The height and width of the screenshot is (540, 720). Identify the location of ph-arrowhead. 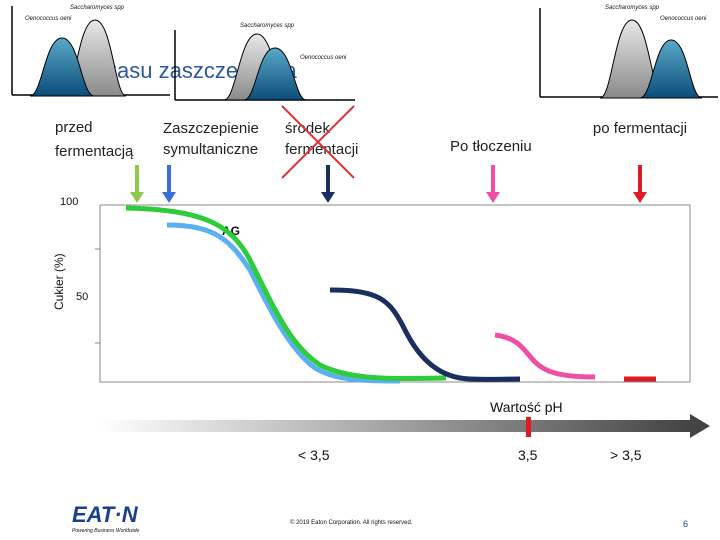
(700, 426).